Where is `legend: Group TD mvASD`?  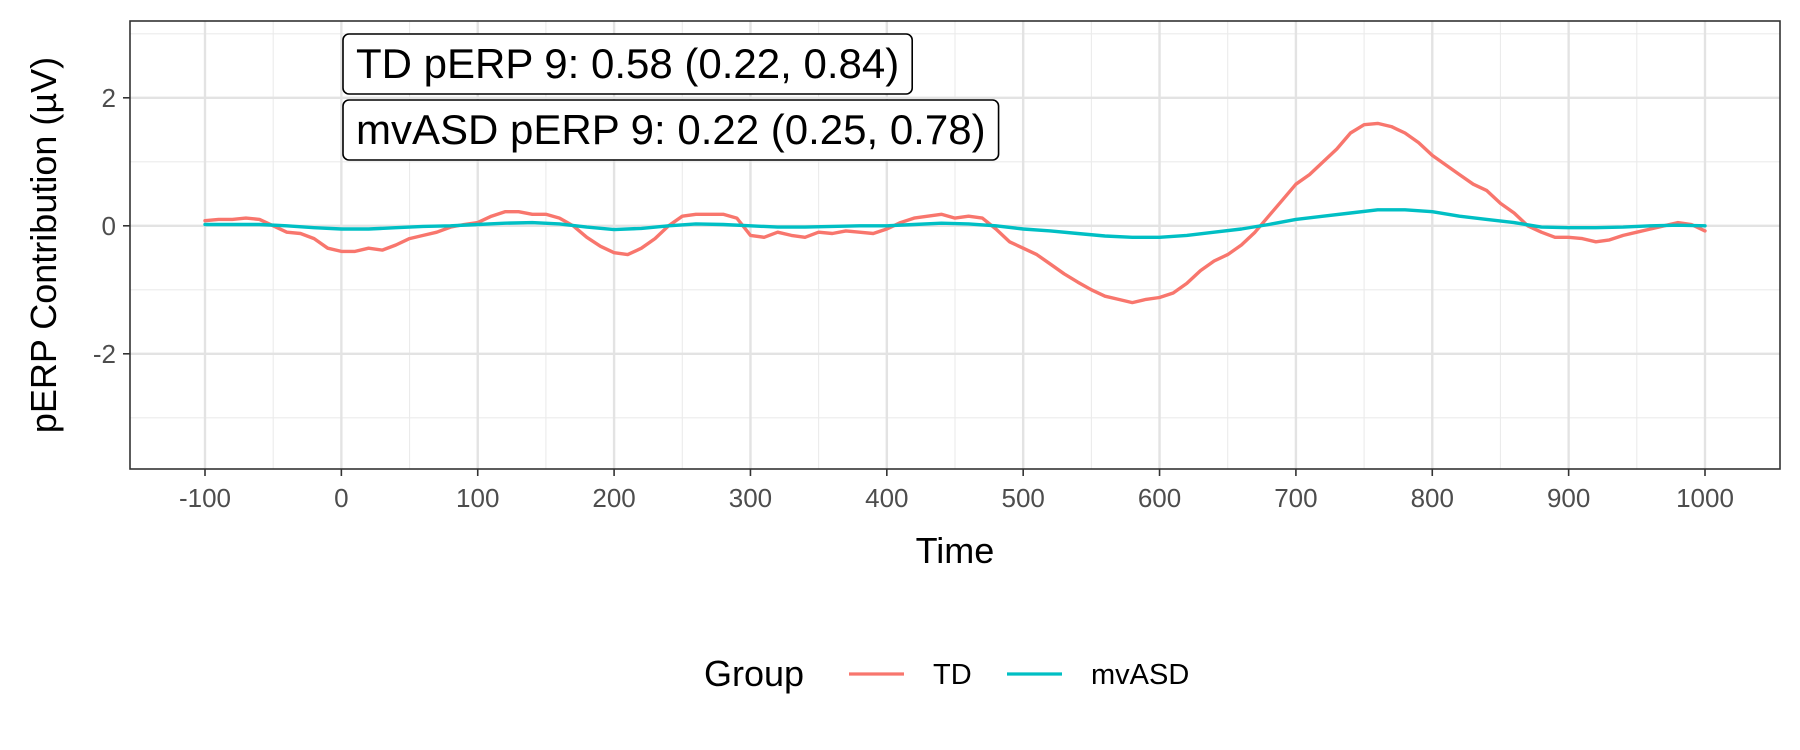
legend: Group TD mvASD is located at coordinates (946, 673).